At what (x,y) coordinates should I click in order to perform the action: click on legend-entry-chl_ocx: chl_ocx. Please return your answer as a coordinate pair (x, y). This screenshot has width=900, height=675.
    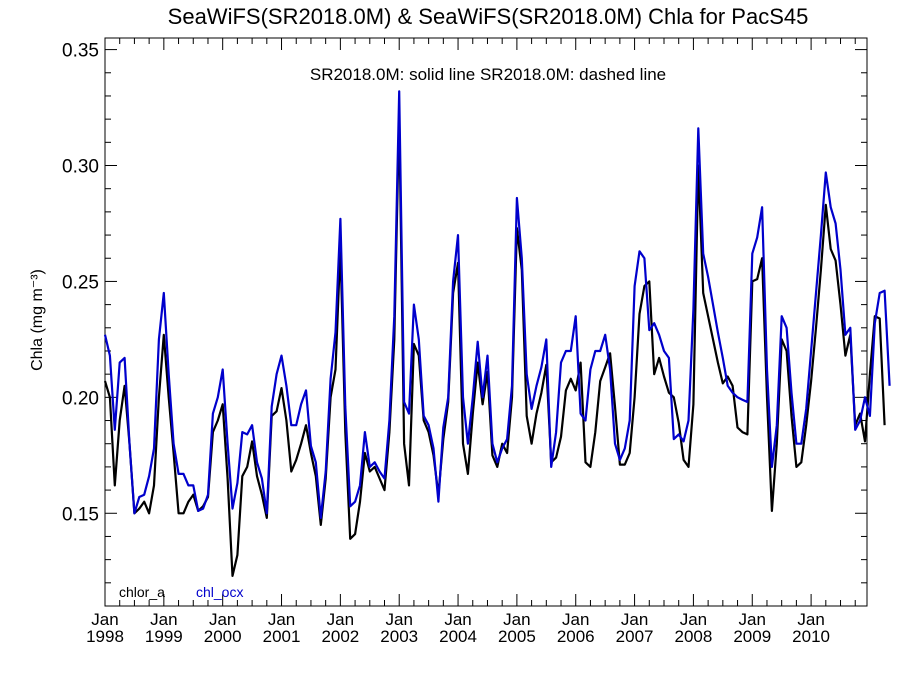
    Looking at the image, I should click on (219, 592).